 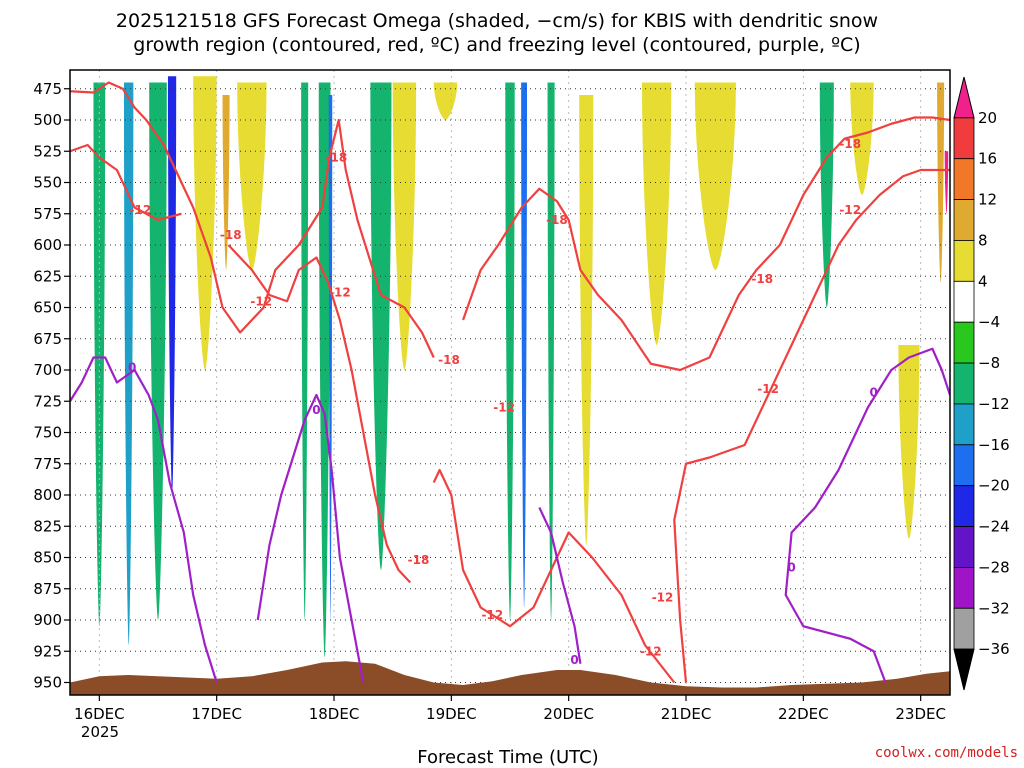 I want to click on x-tick-label-2: 18DEC, so click(x=334, y=714).